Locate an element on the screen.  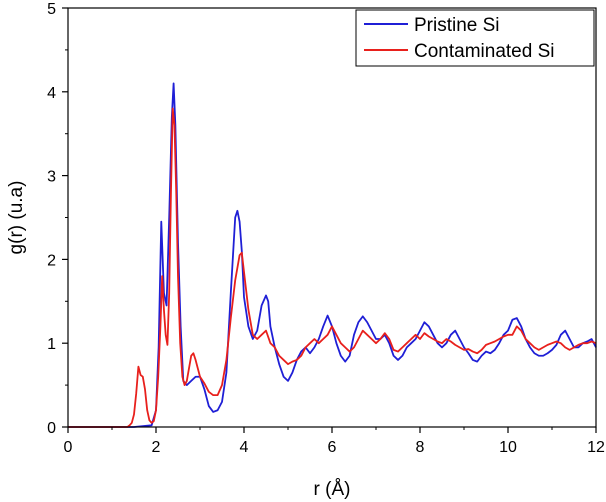
y-axis-title: g(r) (u.a) is located at coordinates (16, 218).